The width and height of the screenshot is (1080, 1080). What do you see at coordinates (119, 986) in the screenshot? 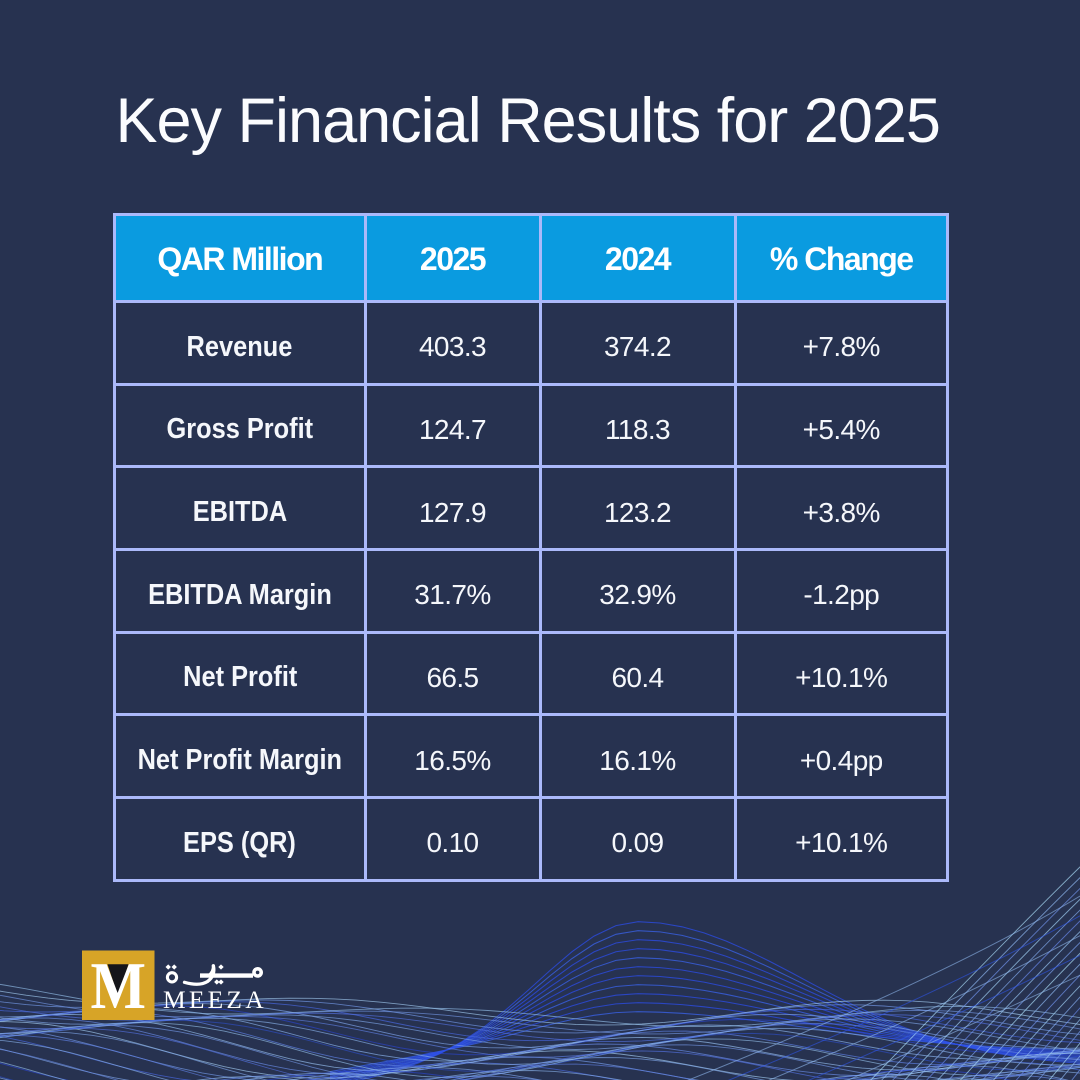
I see `svg-text: M` at bounding box center [119, 986].